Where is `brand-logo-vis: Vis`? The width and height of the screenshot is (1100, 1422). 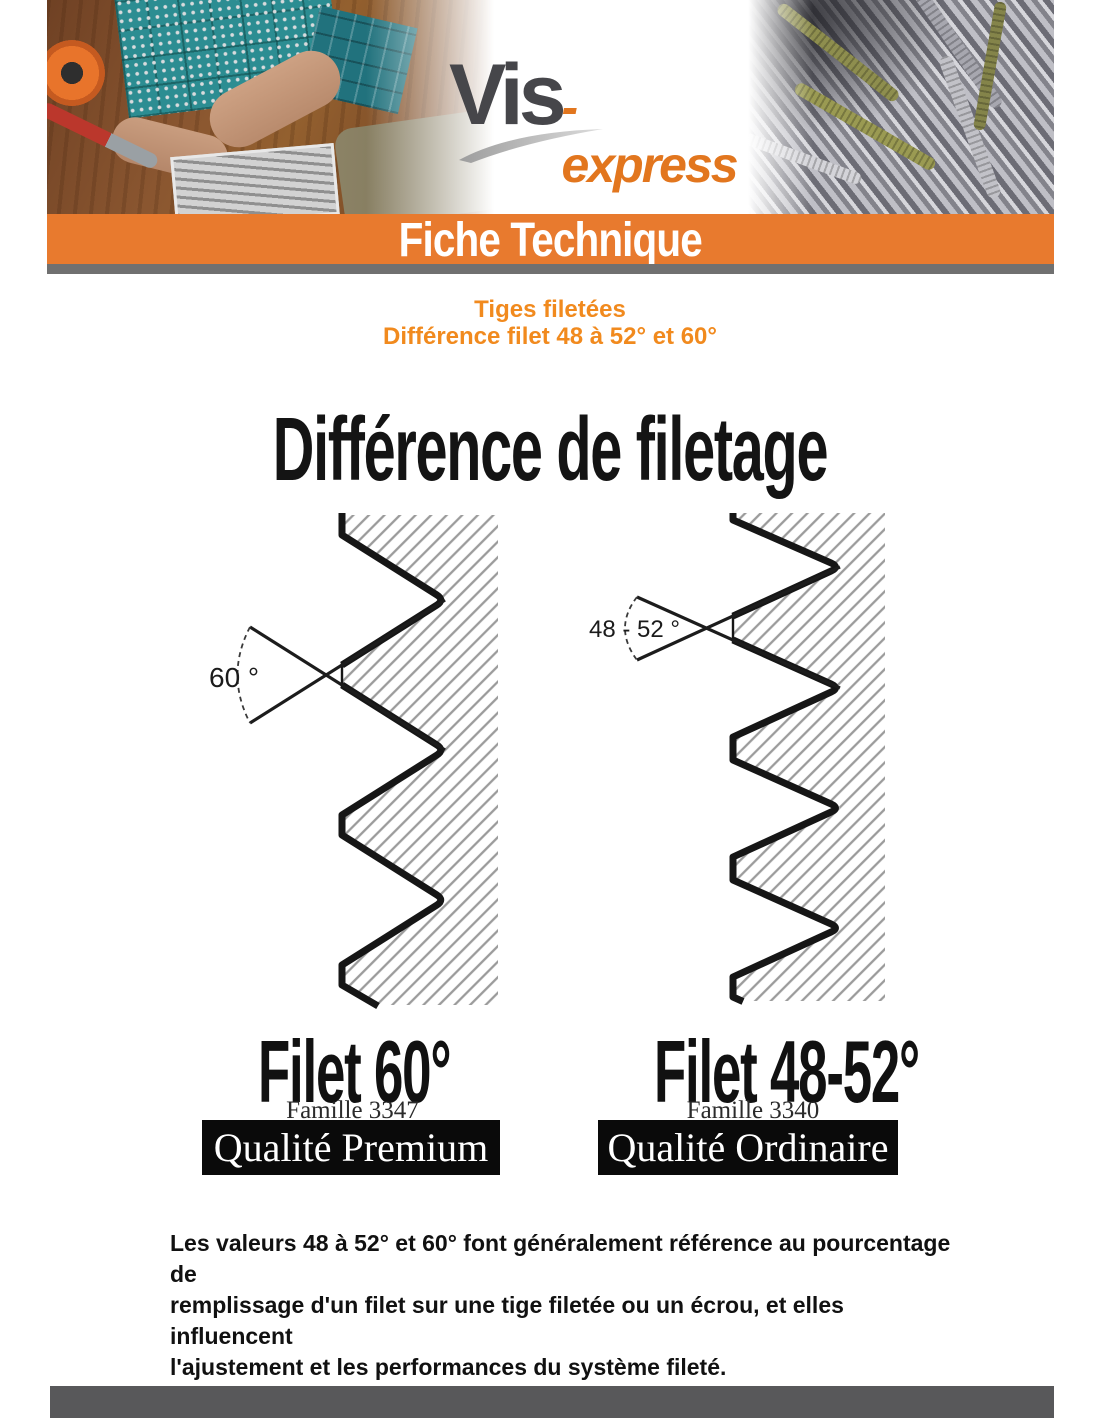 brand-logo-vis: Vis is located at coordinates (508, 95).